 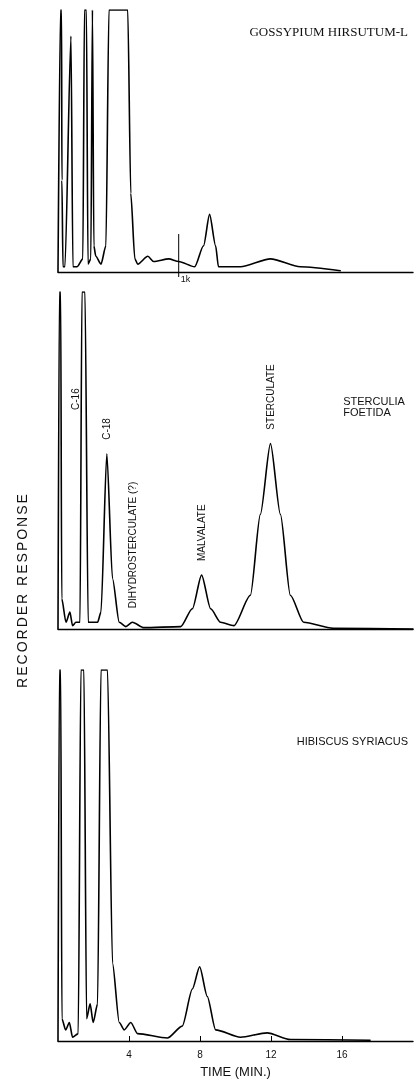 I want to click on annotation: C-16, so click(x=75, y=398).